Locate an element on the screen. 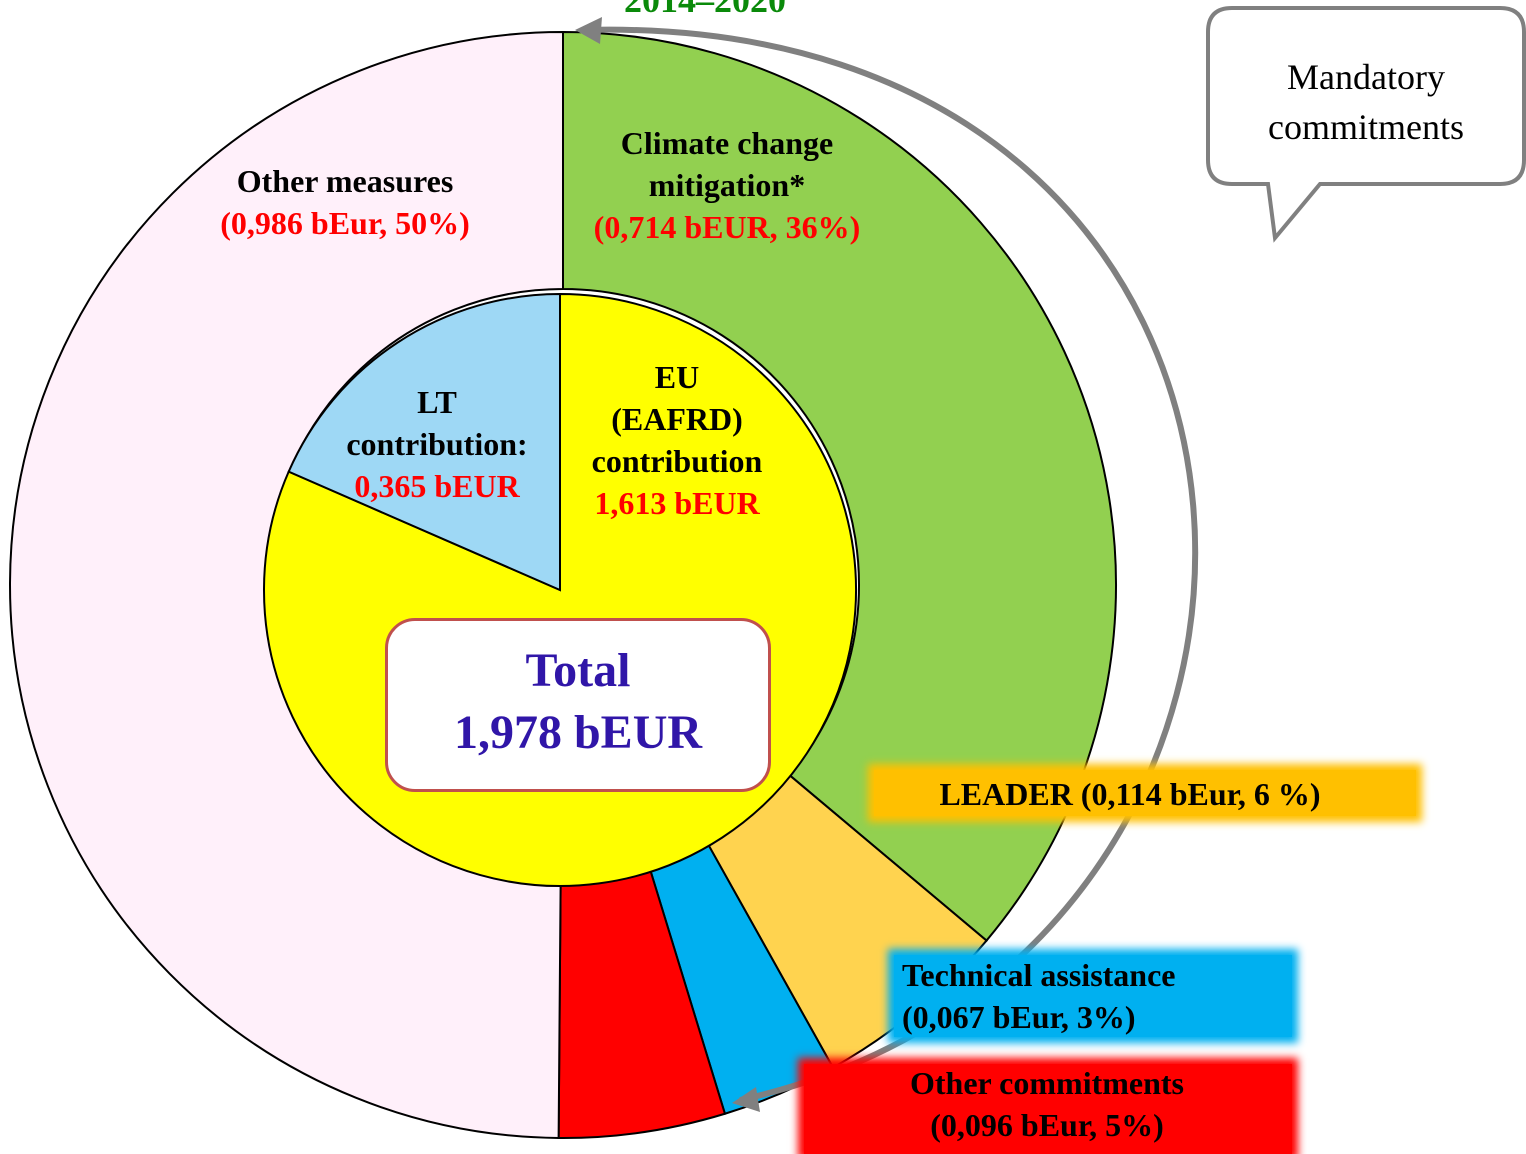  label-name: Technical assistance is located at coordinates (1039, 975).